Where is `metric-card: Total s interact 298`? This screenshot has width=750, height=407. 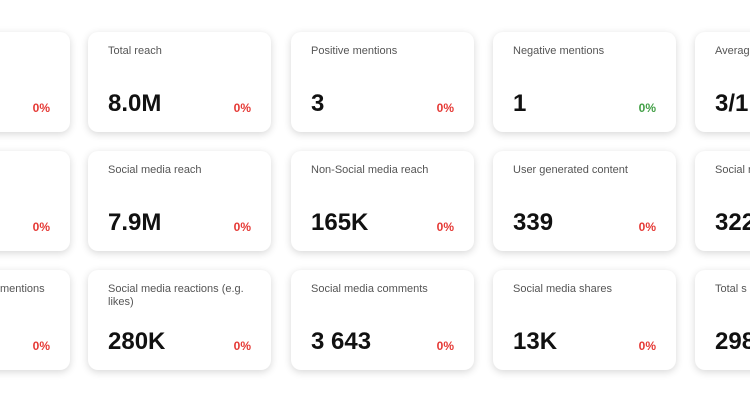
metric-card: Total s interact 298 is located at coordinates (722, 320).